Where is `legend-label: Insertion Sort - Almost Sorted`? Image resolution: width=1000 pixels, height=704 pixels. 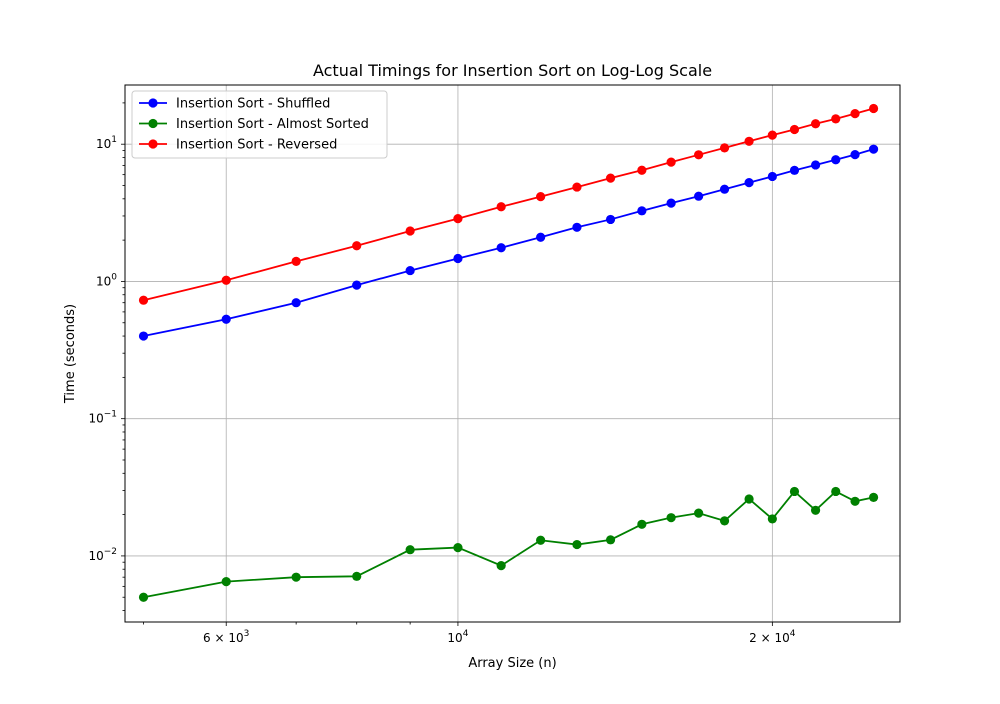
legend-label: Insertion Sort - Almost Sorted is located at coordinates (272, 124).